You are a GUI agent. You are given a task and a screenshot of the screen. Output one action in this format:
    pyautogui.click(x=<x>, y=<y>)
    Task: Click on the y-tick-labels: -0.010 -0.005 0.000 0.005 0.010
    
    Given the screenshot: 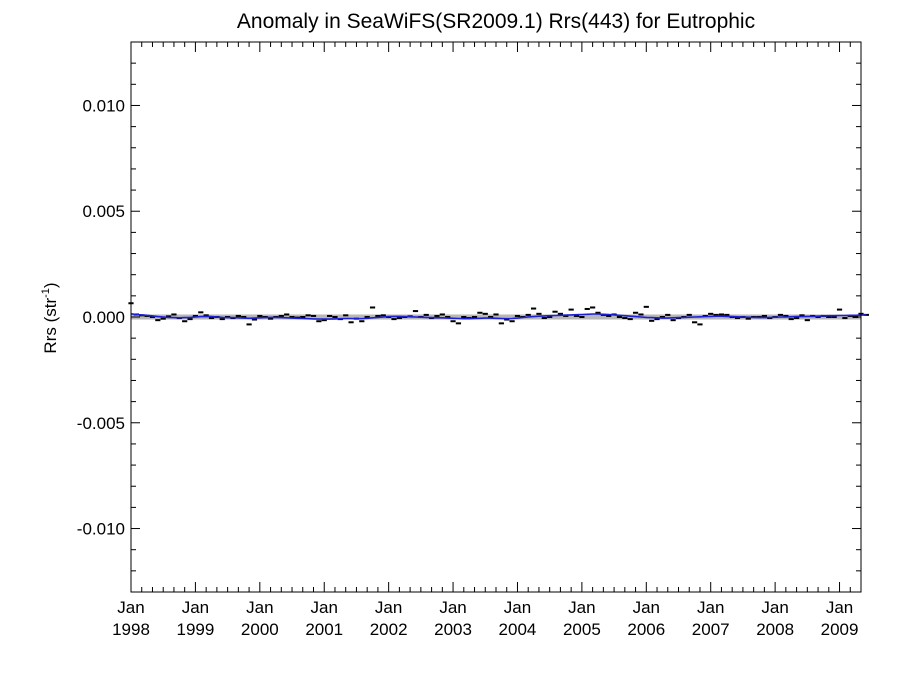 What is the action you would take?
    pyautogui.click(x=101, y=317)
    